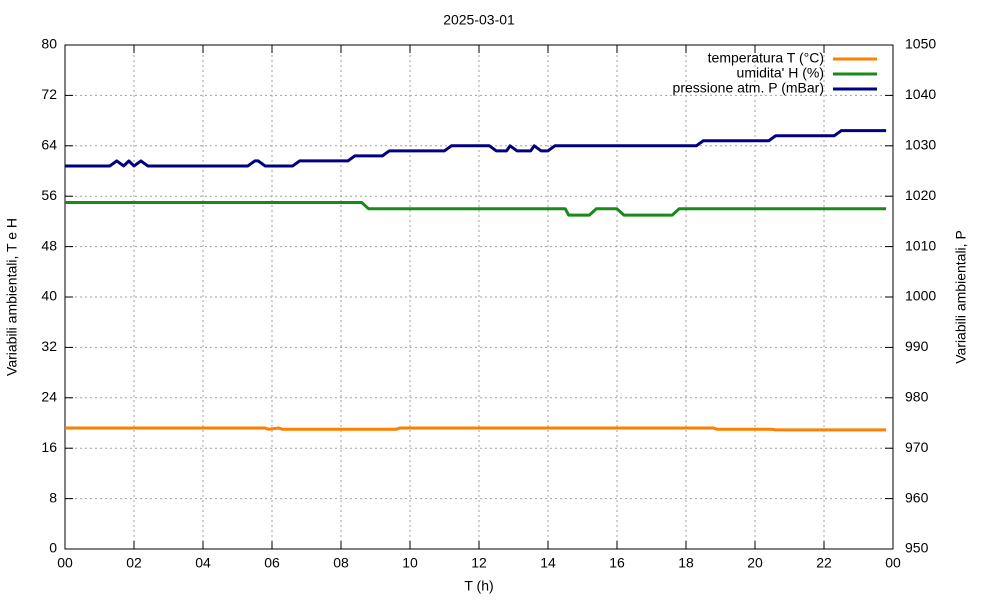  I want to click on y-tick-label: 32, so click(49, 346).